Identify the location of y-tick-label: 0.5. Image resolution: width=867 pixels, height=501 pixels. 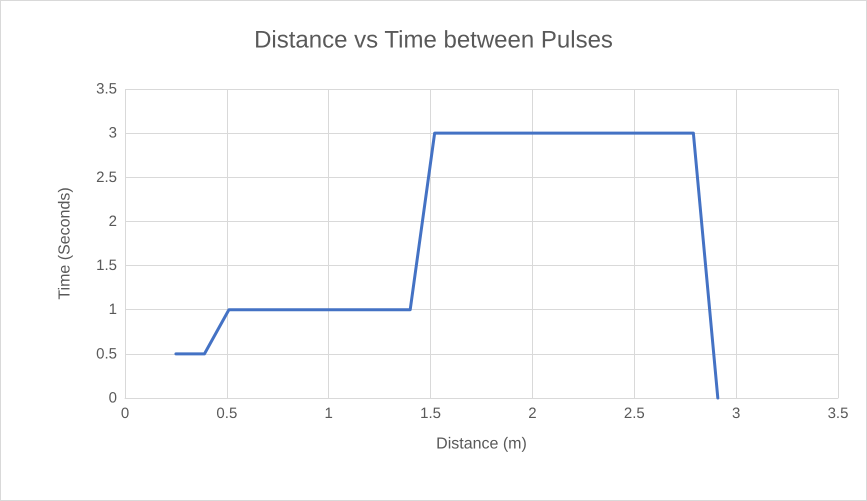
(106, 353).